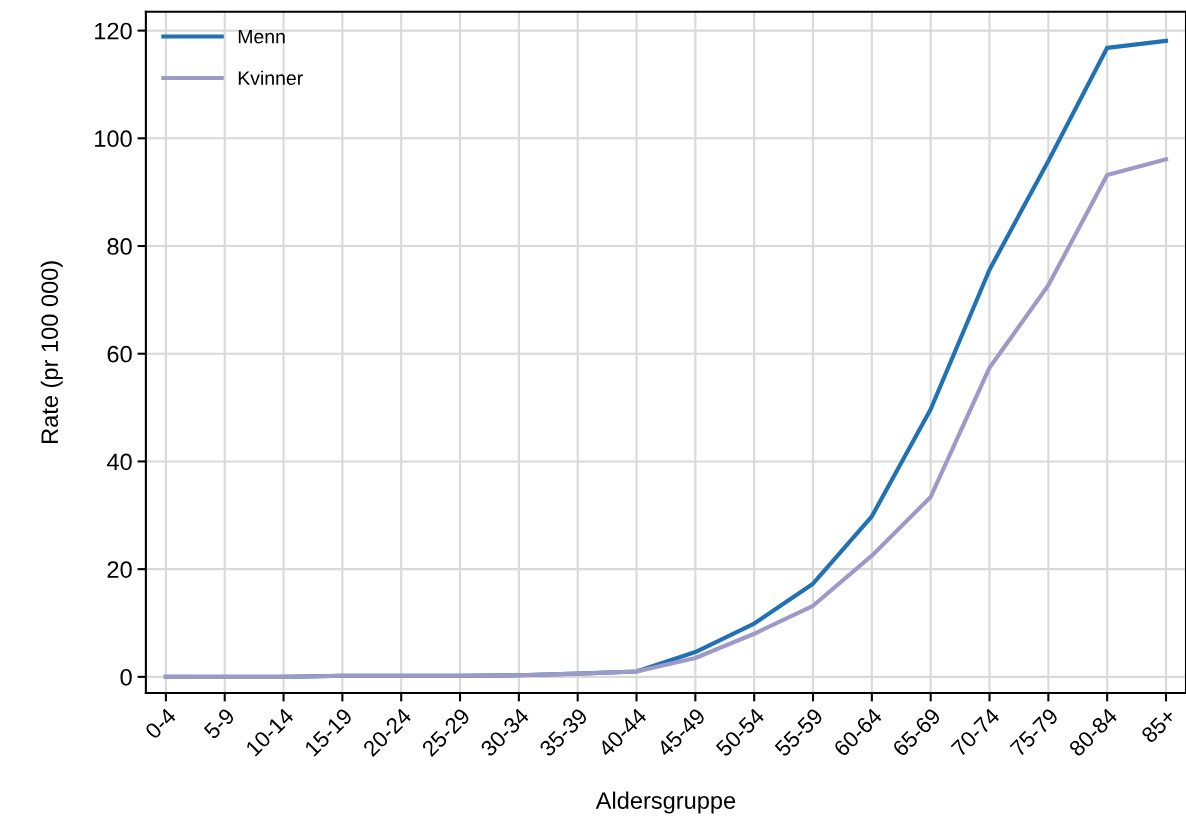  What do you see at coordinates (119, 462) in the screenshot?
I see `y-tick-label: 40` at bounding box center [119, 462].